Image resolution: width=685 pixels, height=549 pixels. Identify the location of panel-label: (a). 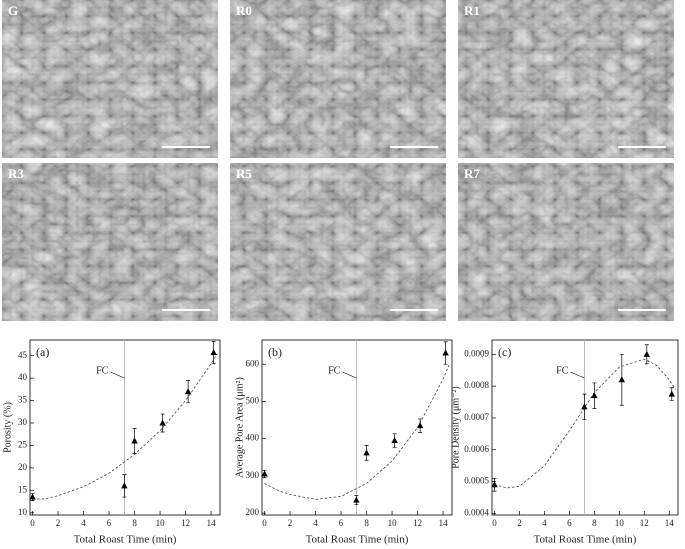
(42, 352).